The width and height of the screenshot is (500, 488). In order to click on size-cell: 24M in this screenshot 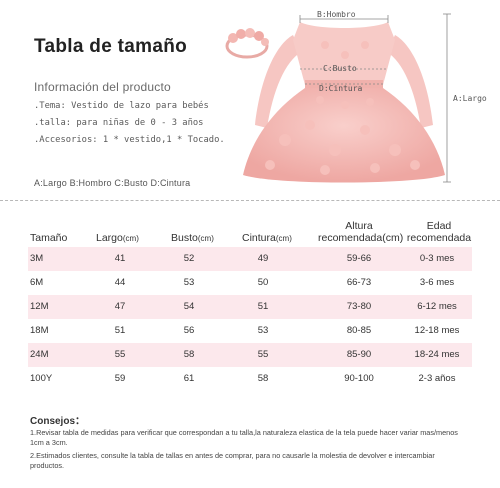, I will do `click(39, 354)`.